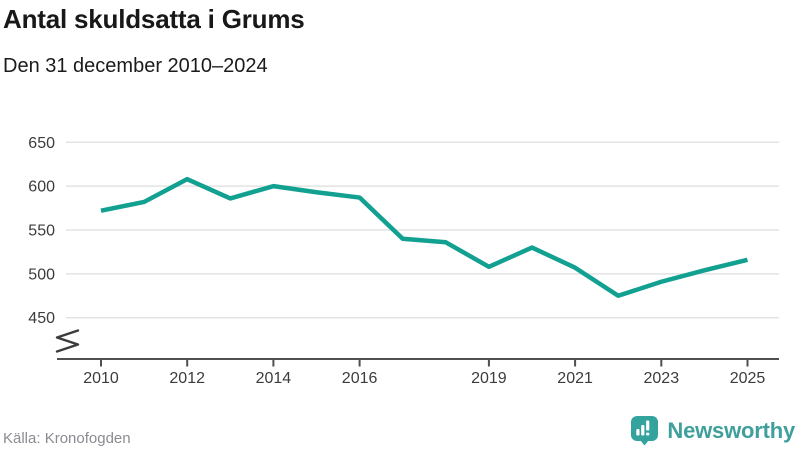  What do you see at coordinates (41, 143) in the screenshot?
I see `y-tick-label: 650` at bounding box center [41, 143].